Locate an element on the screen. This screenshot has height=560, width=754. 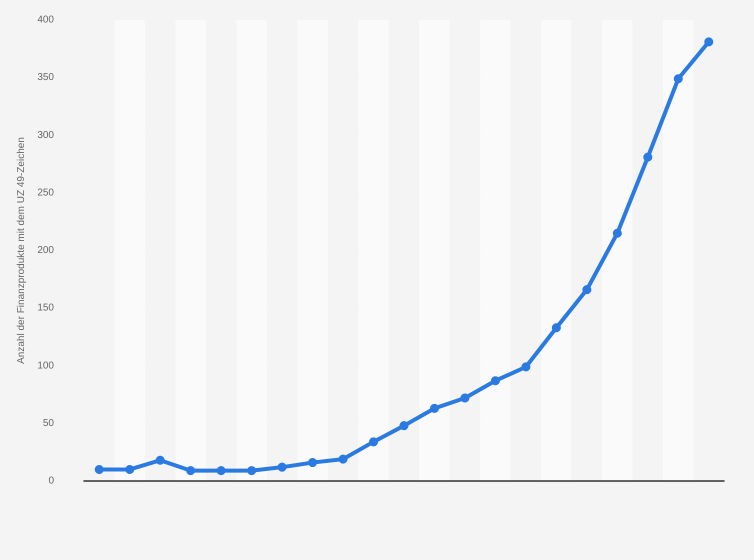
y-tick-label: 300 is located at coordinates (45, 135).